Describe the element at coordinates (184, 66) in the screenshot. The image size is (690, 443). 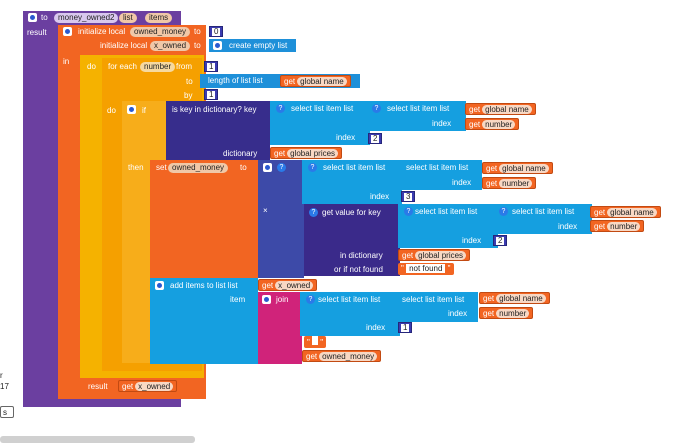
I see `from-label: from` at that location.